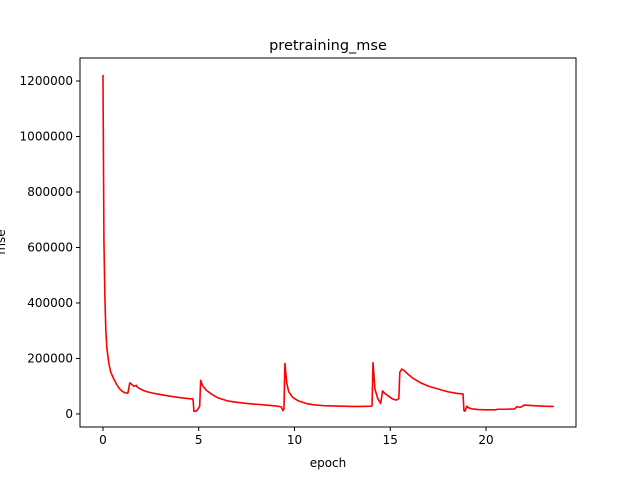  I want to click on y-tick-label: 200000, so click(50, 358).